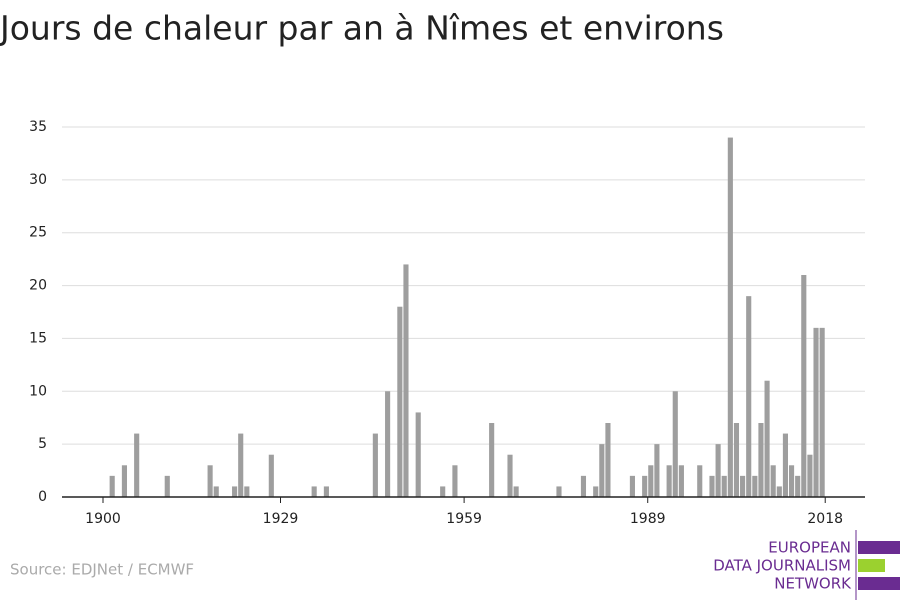 The height and width of the screenshot is (600, 900). Describe the element at coordinates (102, 570) in the screenshot. I see `source: Source: EDJNet / ECMWF` at that location.